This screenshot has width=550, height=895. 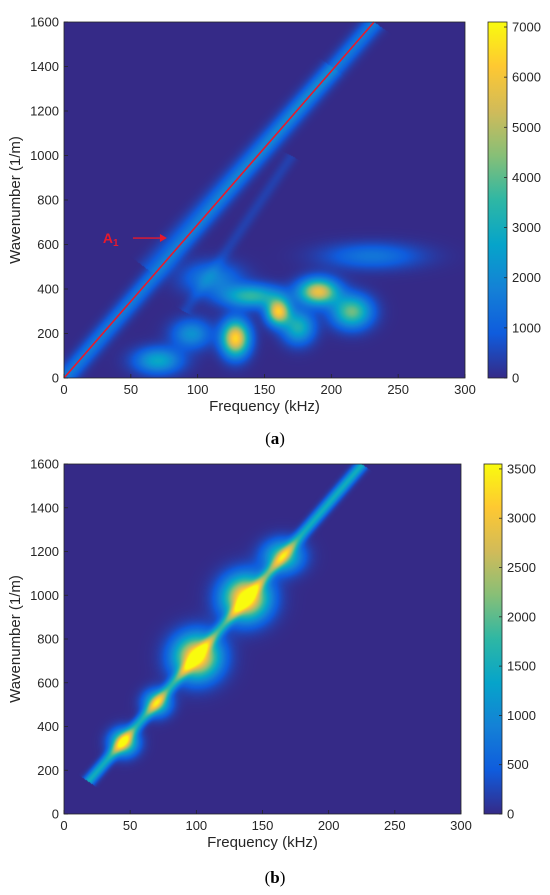 I want to click on colorbar-tick-label: 1500, so click(x=521, y=666).